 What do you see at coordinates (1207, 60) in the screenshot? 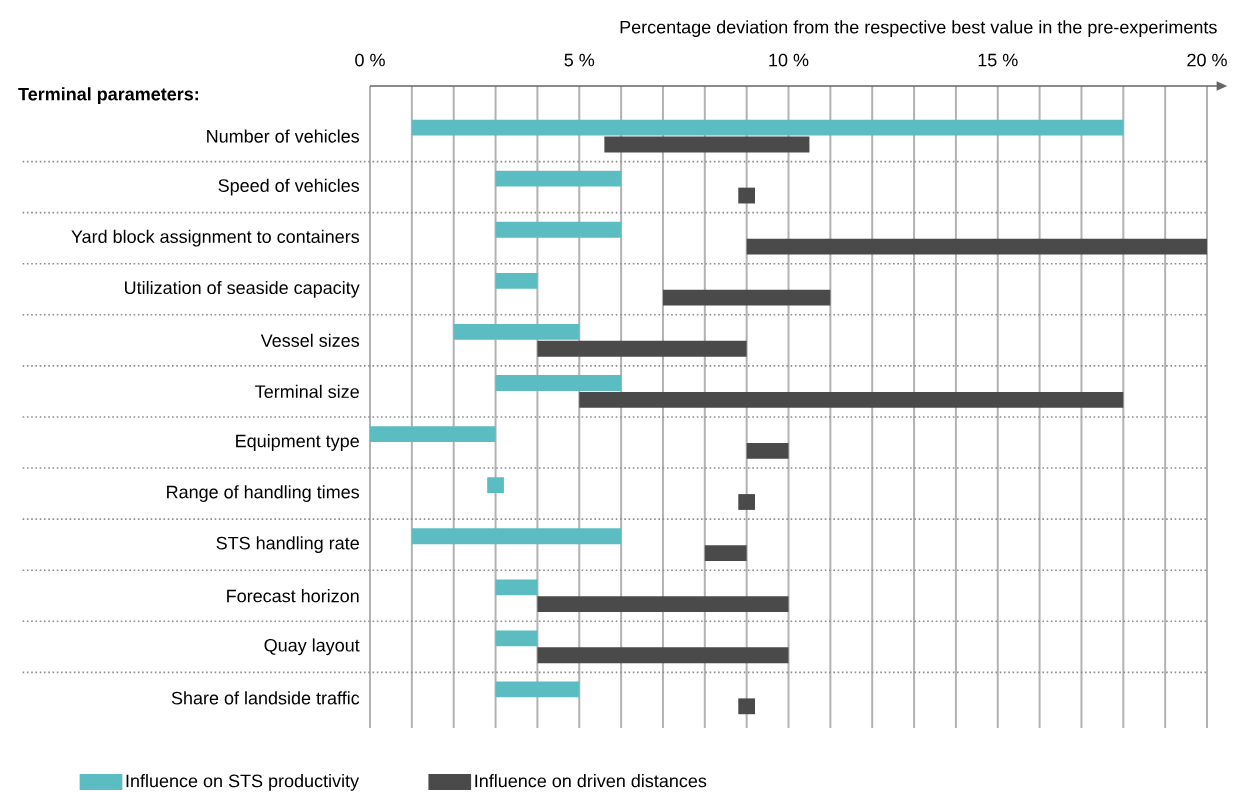
I see `x-tick-label: 20 %` at bounding box center [1207, 60].